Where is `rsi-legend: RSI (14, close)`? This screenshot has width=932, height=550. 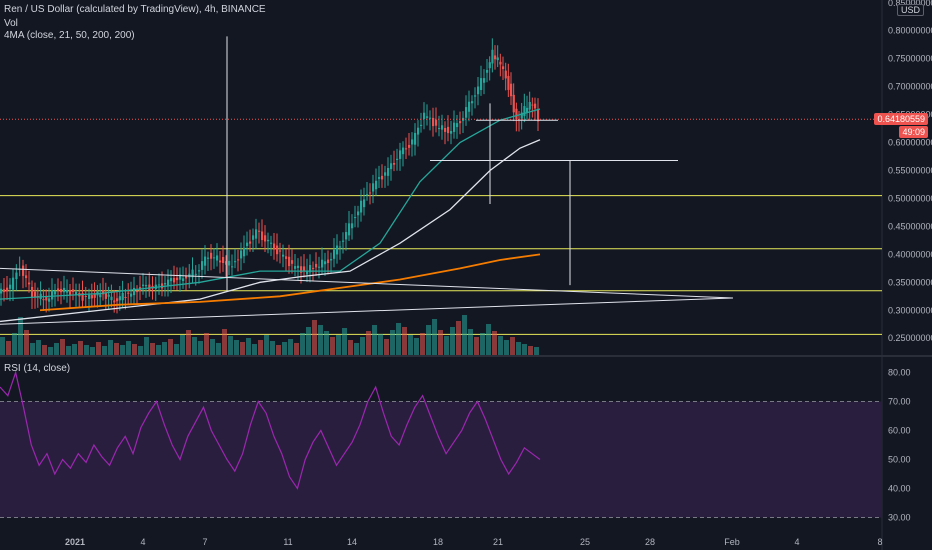 rsi-legend: RSI (14, close) is located at coordinates (37, 368).